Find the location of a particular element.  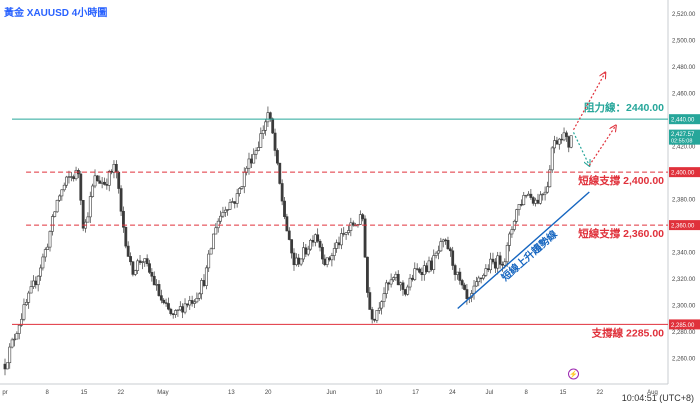

support-2400-label: 短線支撐 2,400.00 is located at coordinates (621, 180).